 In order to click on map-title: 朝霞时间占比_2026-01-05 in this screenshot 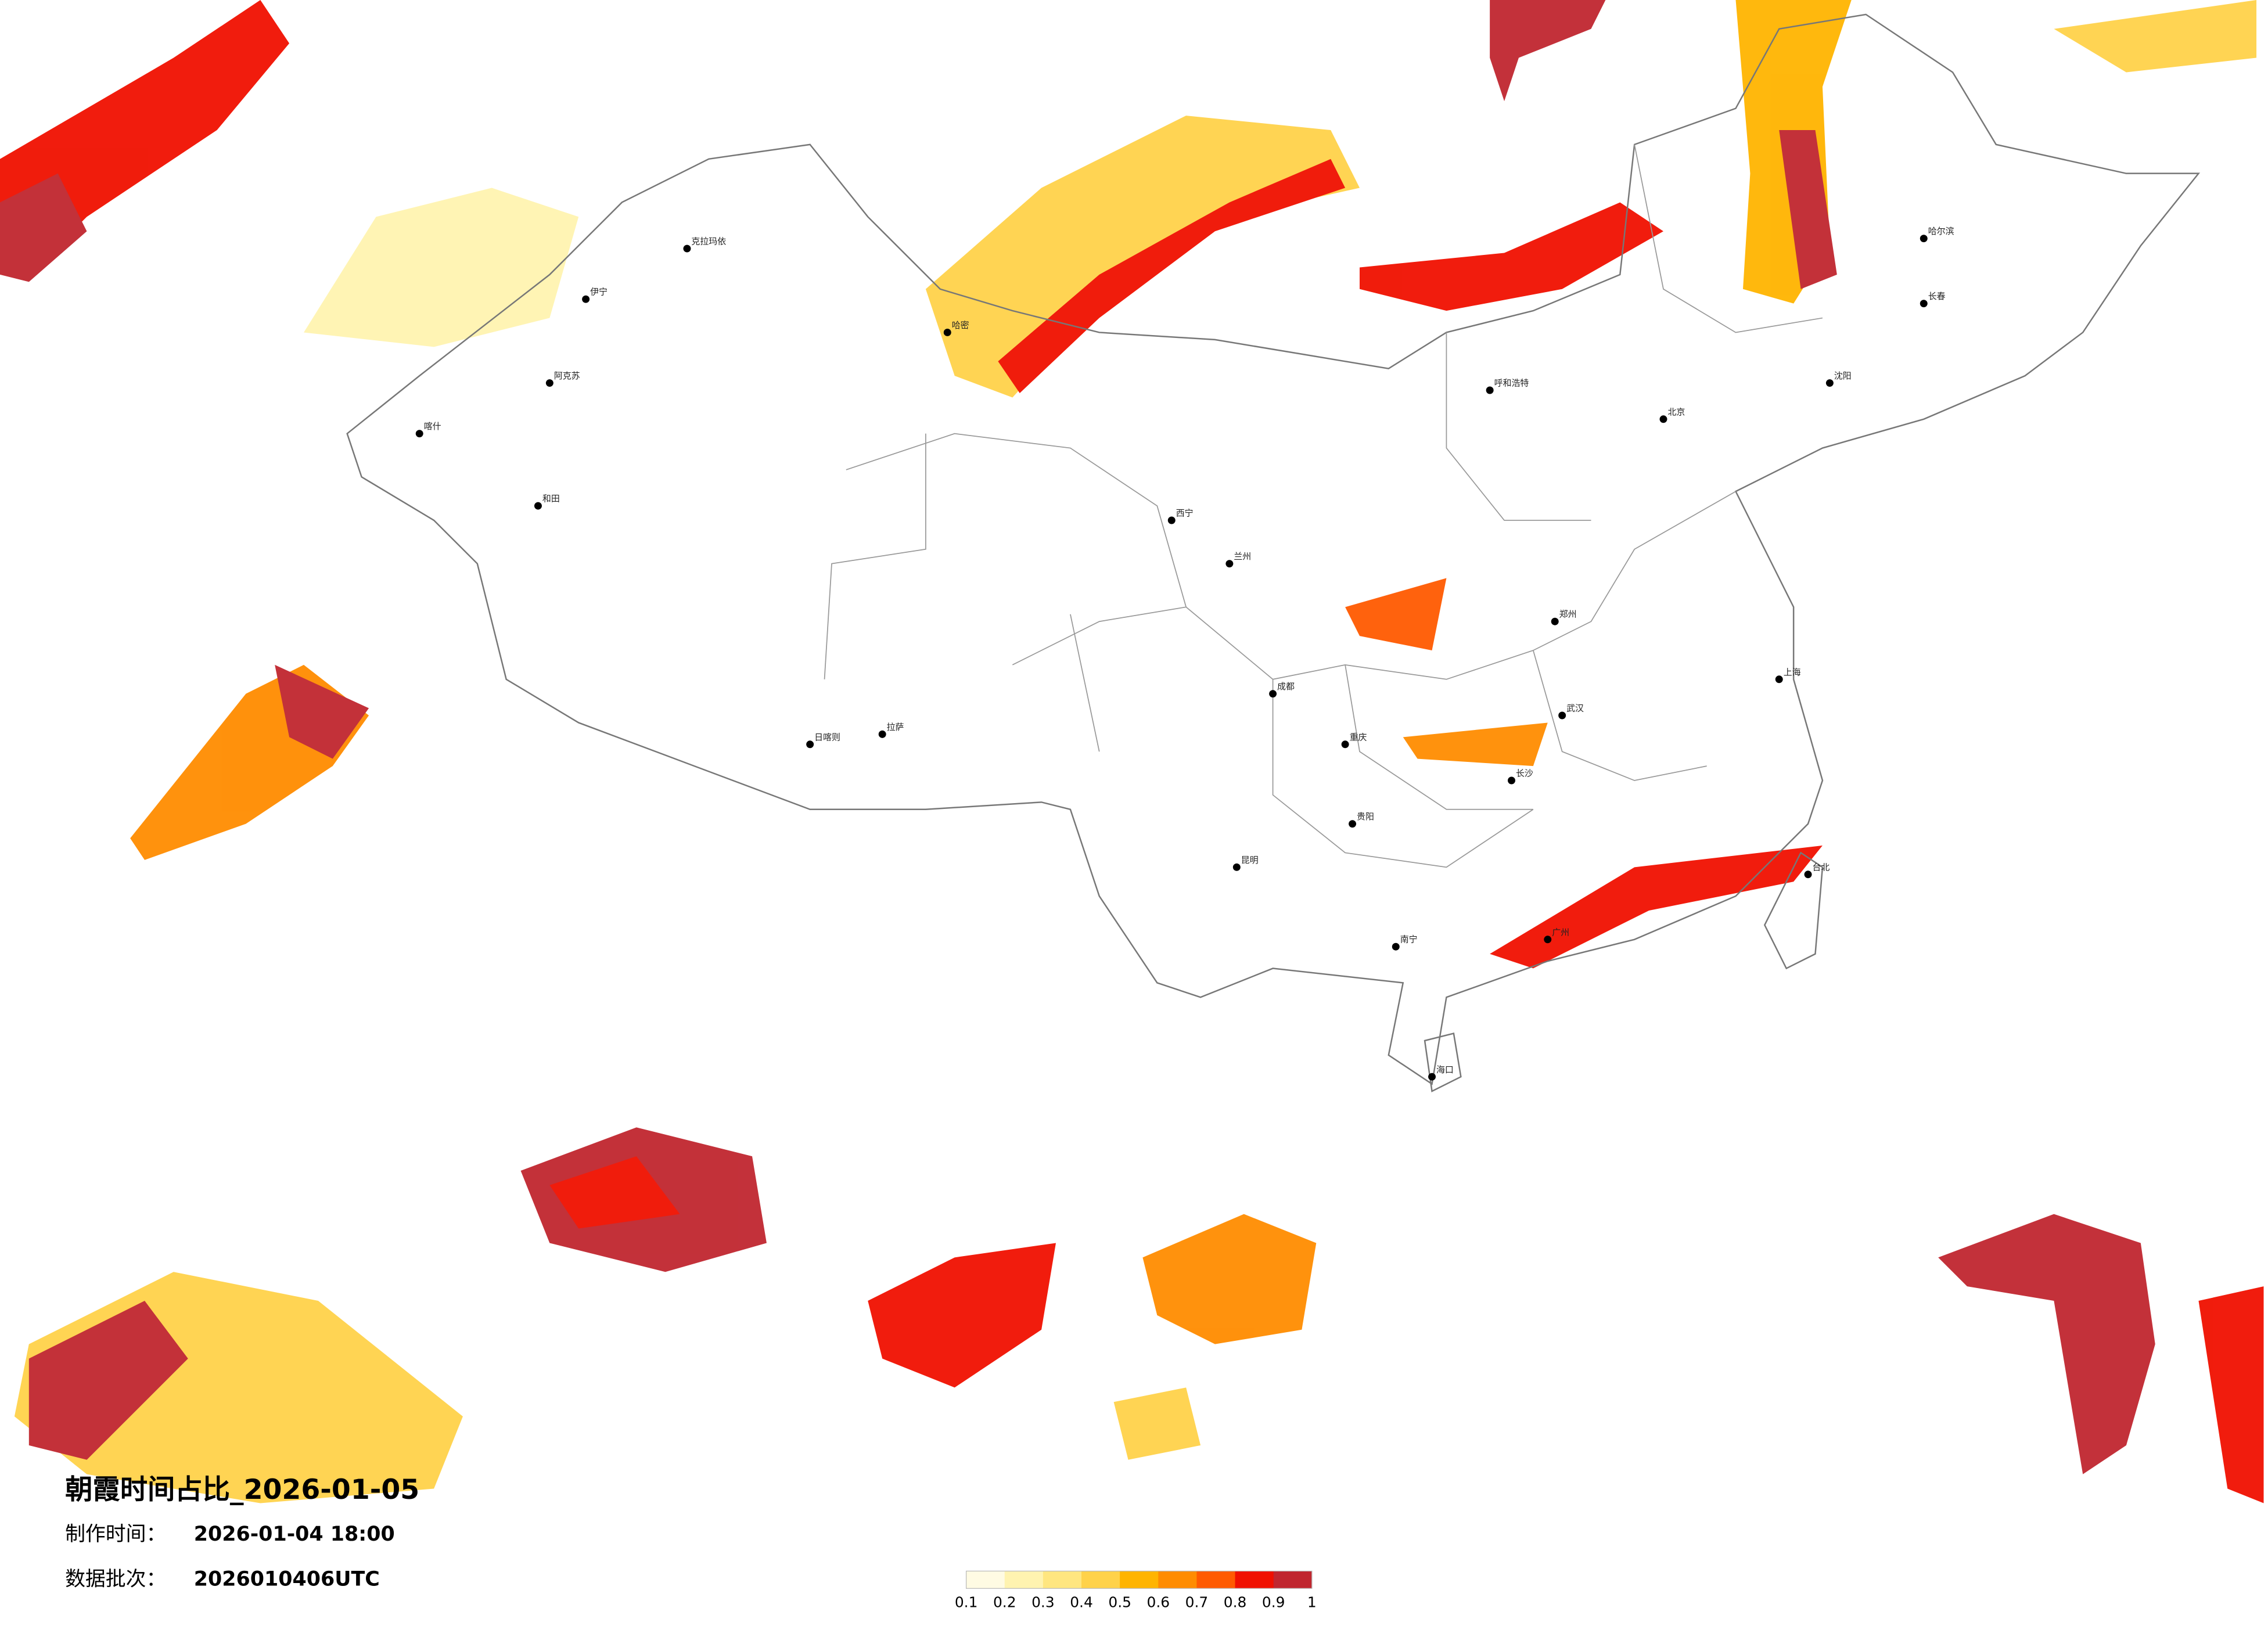, I will do `click(242, 1490)`.